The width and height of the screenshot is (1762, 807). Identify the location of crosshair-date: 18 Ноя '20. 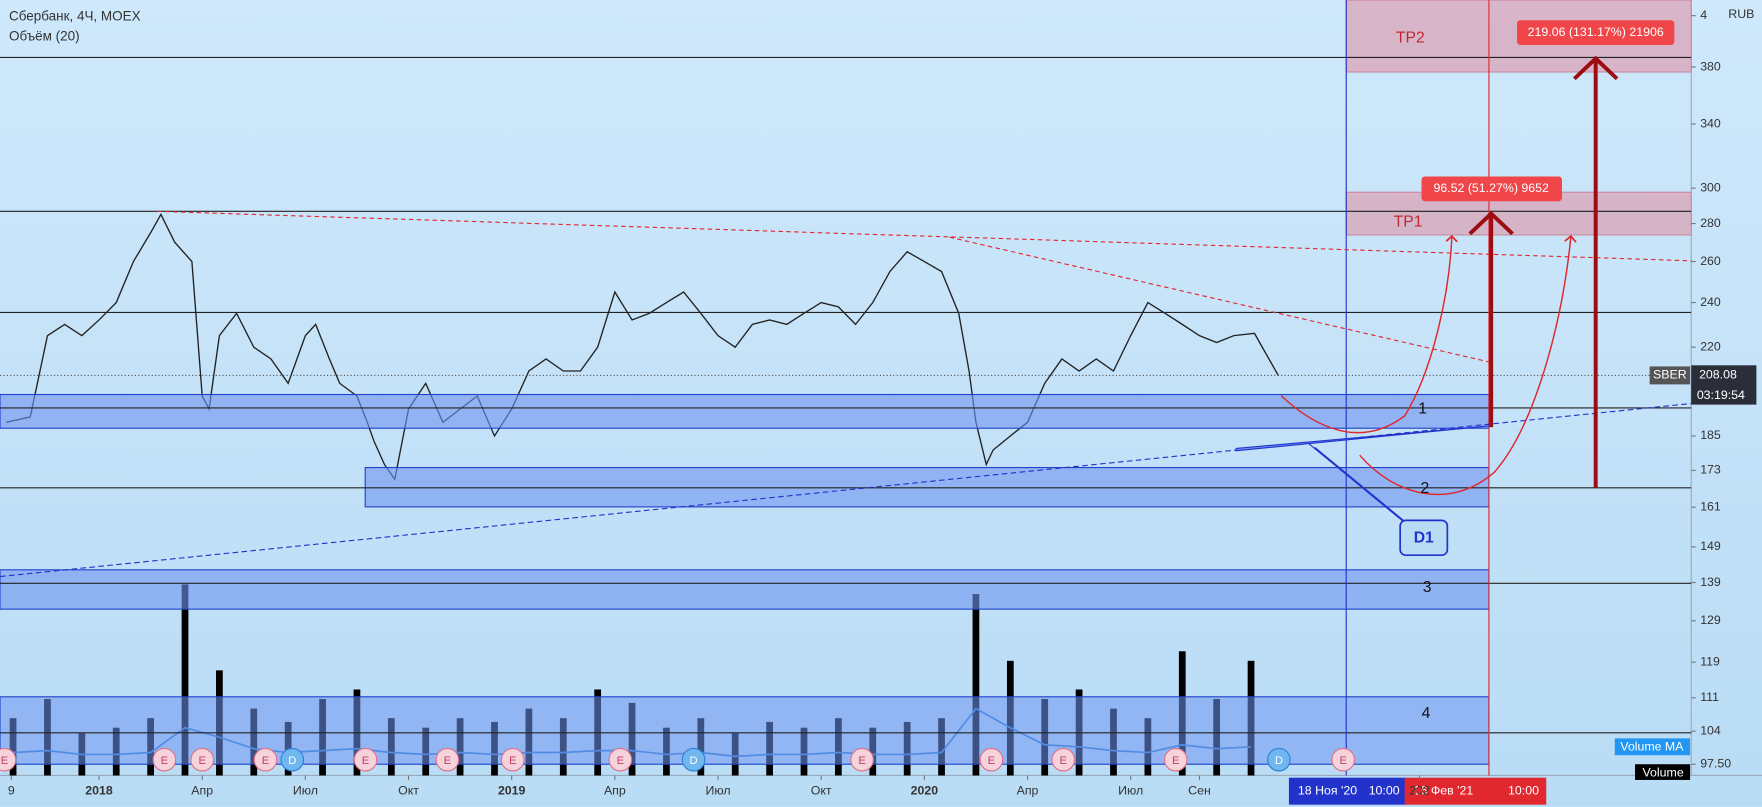
(1327, 790).